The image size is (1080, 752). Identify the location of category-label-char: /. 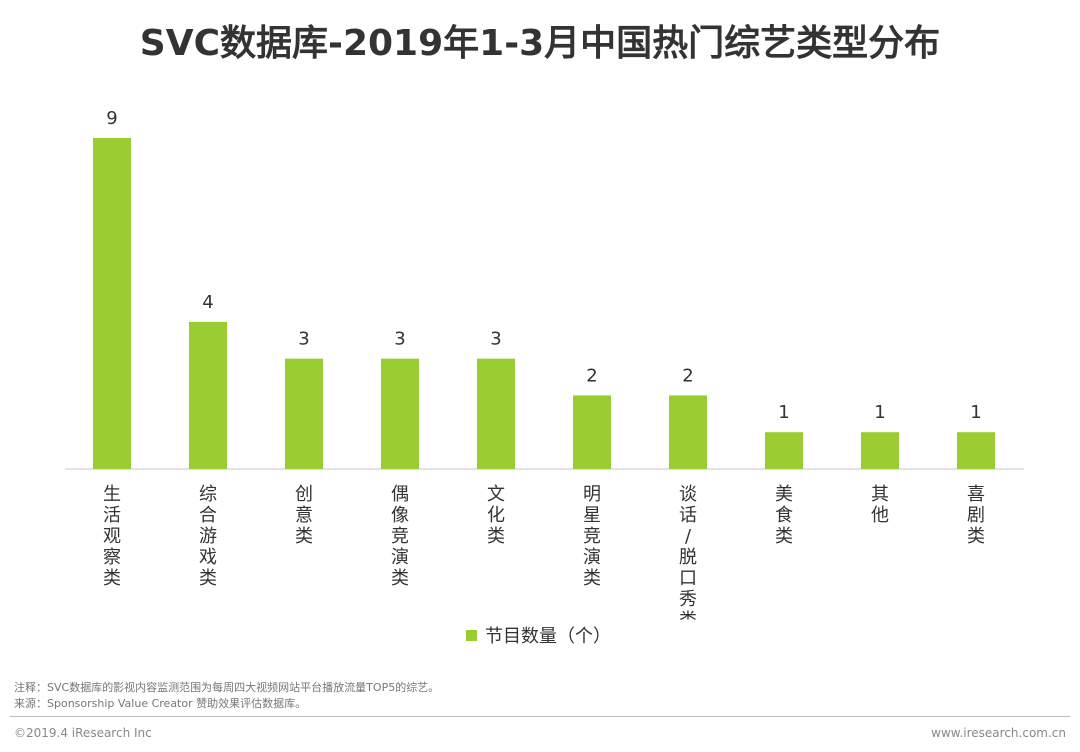
(688, 536).